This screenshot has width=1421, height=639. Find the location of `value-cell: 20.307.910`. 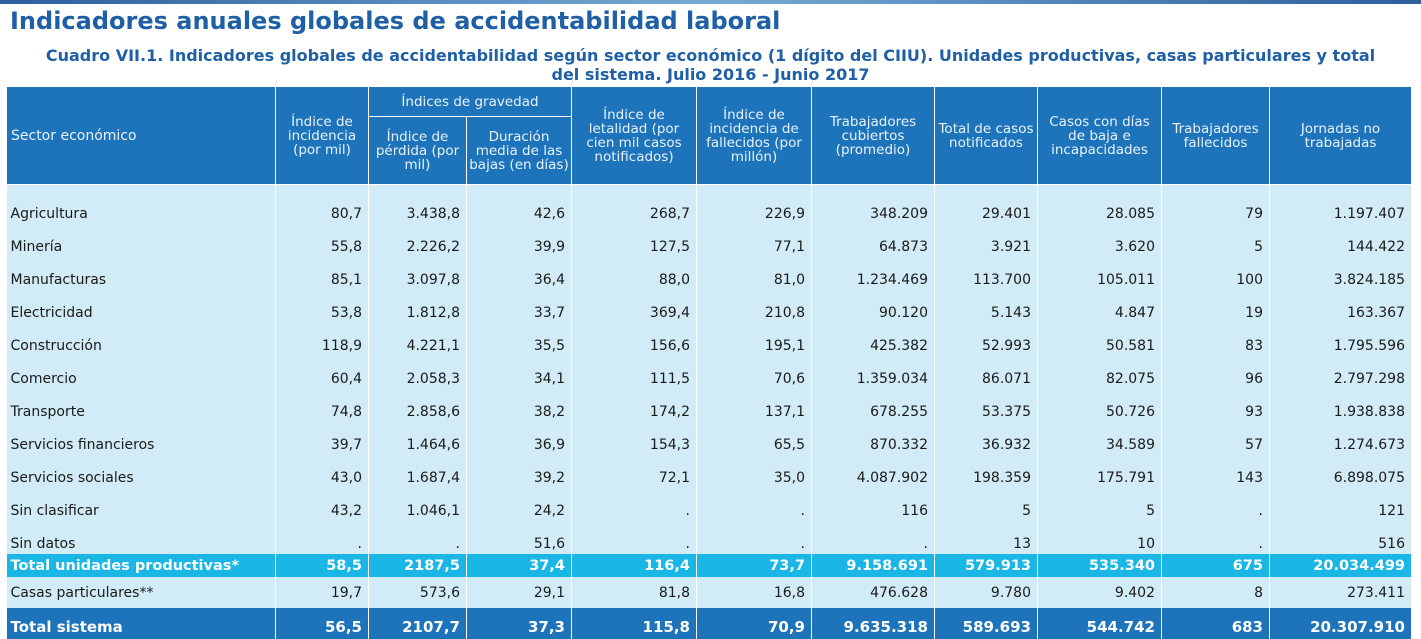

value-cell: 20.307.910 is located at coordinates (1341, 623).